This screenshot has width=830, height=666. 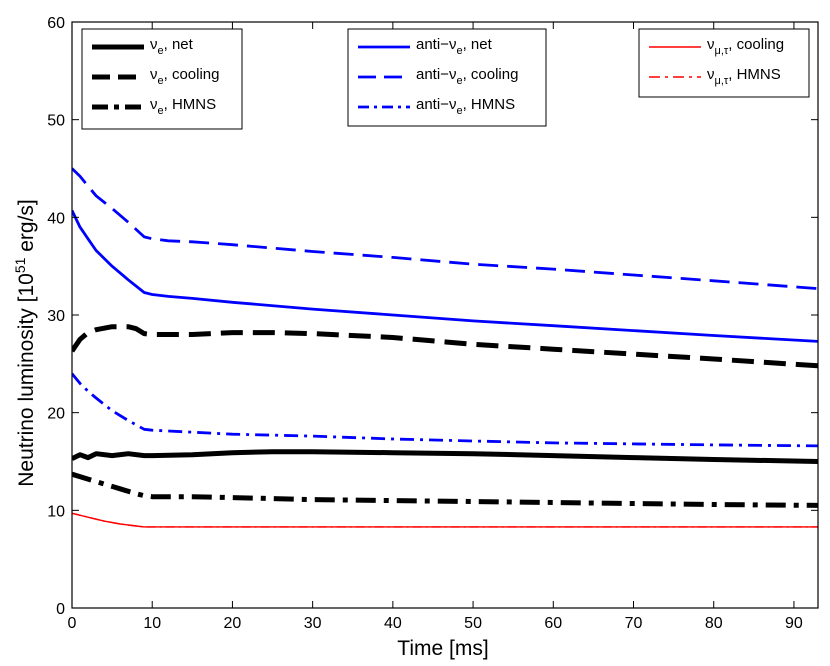 I want to click on y-axis-label-exponent: 51, so click(x=20, y=265).